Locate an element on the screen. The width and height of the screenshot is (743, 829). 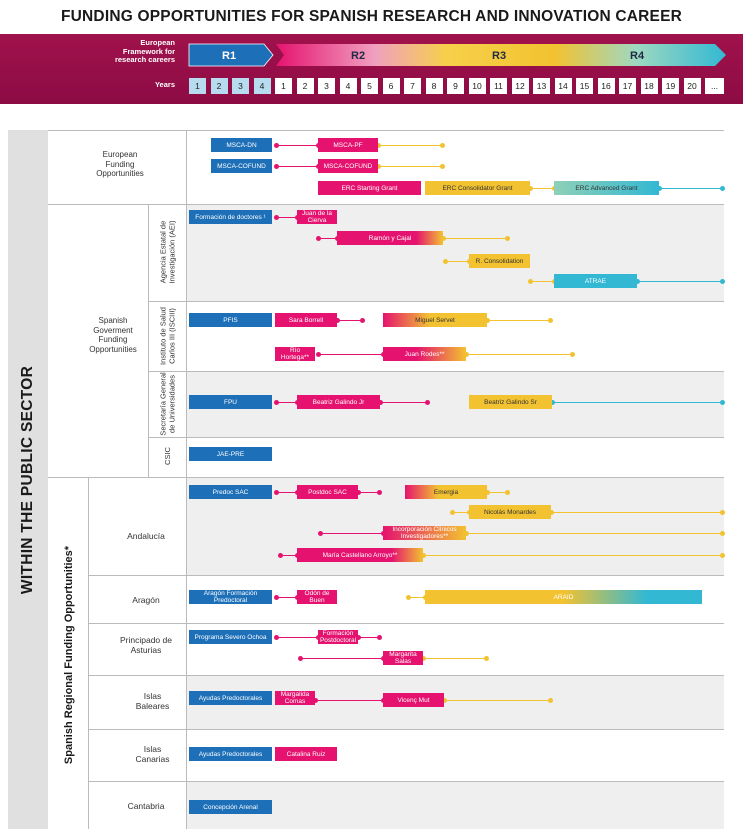
stage-r2-r4-arrow is located at coordinates (501, 55).